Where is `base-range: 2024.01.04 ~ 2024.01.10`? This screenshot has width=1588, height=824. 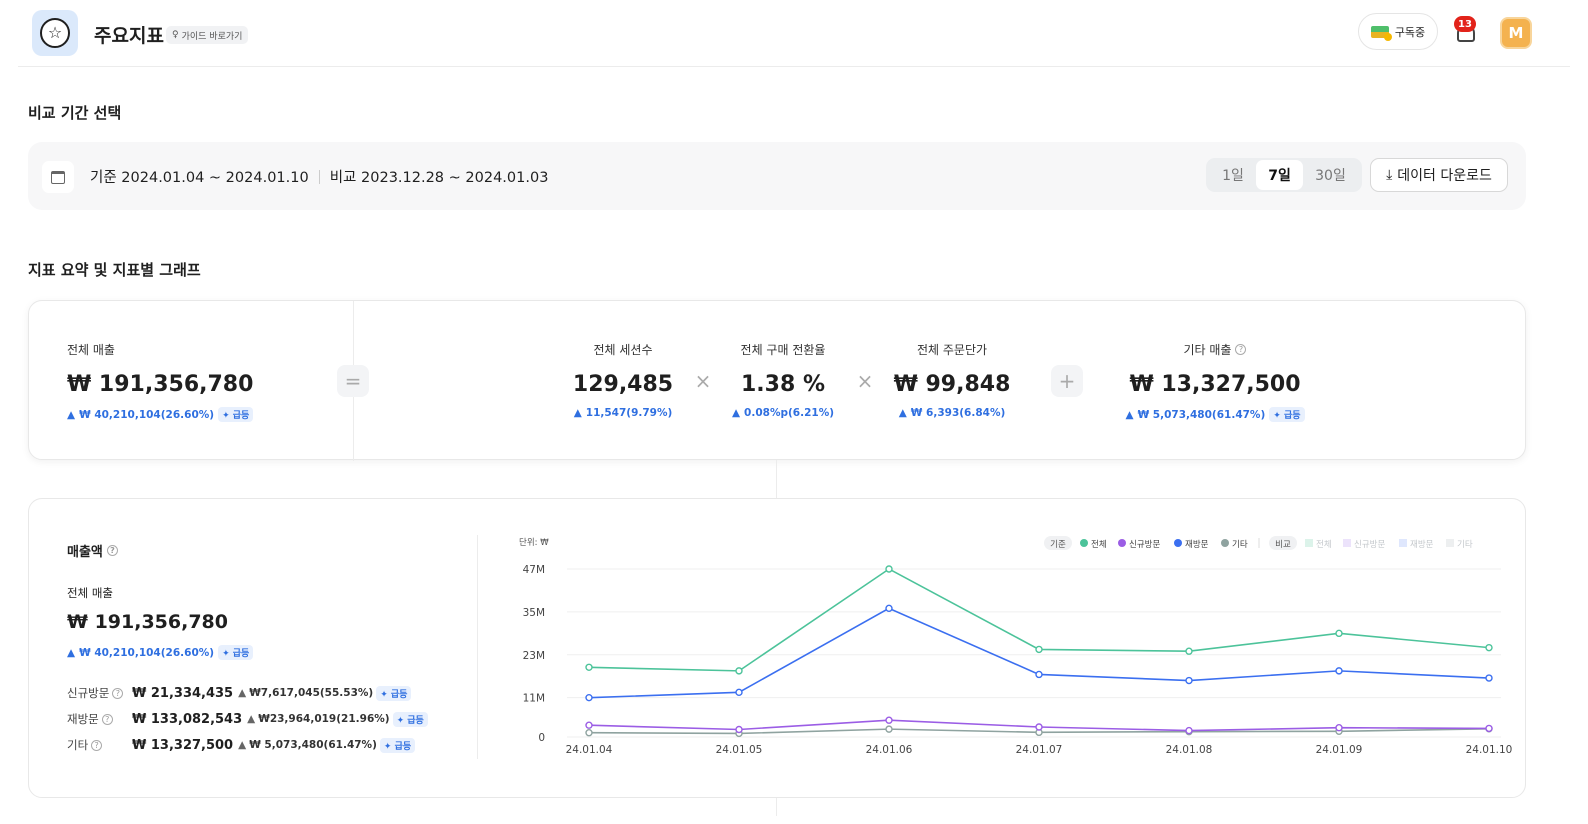
base-range: 2024.01.04 ~ 2024.01.10 is located at coordinates (215, 178).